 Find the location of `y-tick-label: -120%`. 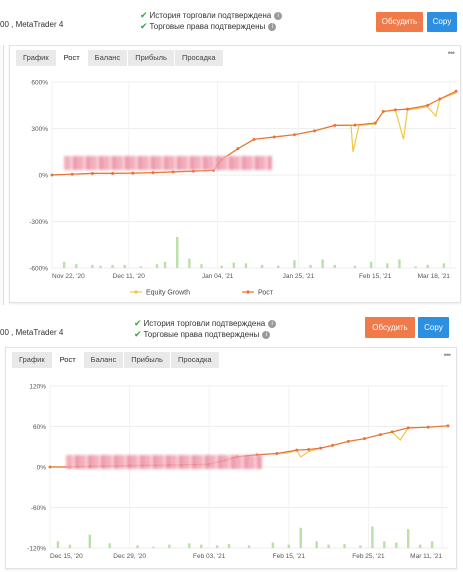

y-tick-label: -120% is located at coordinates (36, 549).